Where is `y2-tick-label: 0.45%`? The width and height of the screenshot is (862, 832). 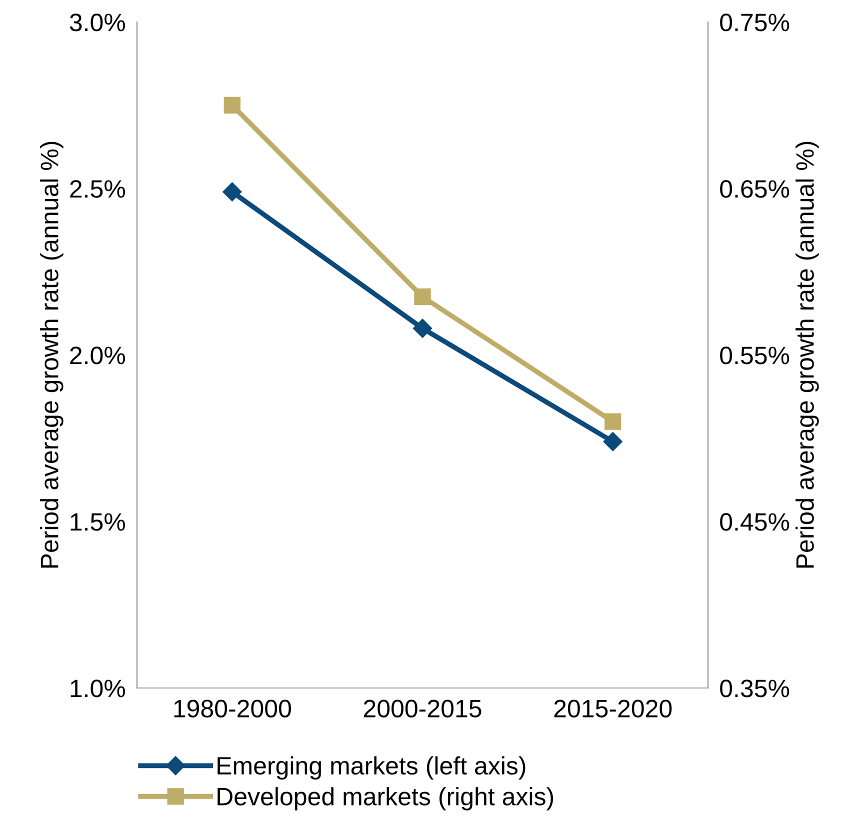
y2-tick-label: 0.45% is located at coordinates (755, 522).